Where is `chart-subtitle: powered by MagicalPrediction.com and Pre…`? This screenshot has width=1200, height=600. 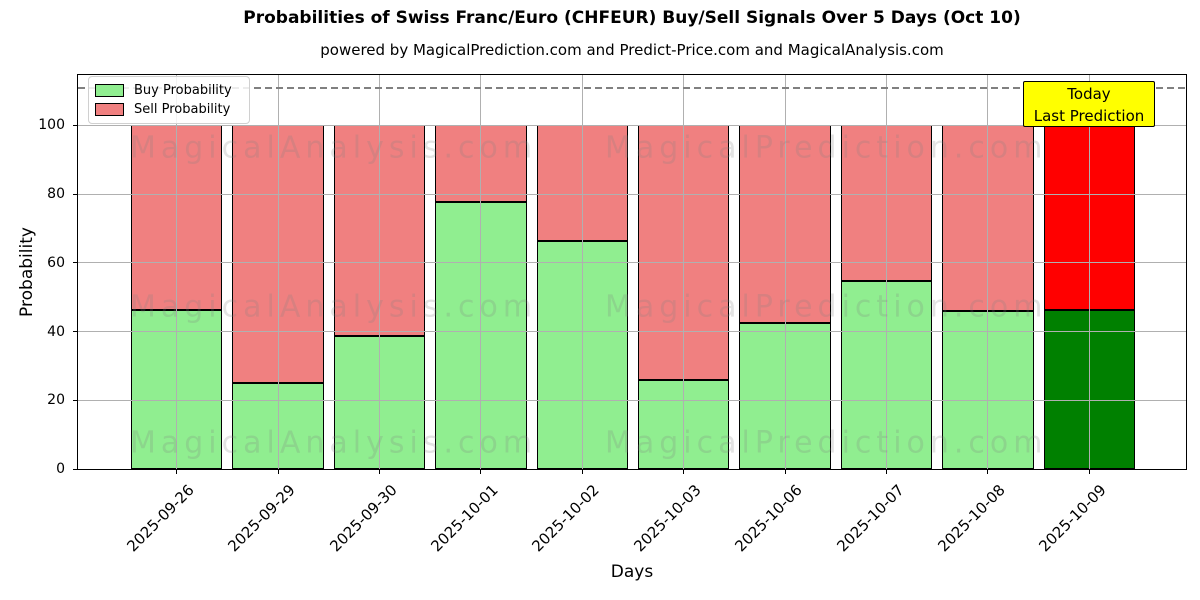
chart-subtitle: powered by MagicalPrediction.com and Pre… is located at coordinates (632, 50).